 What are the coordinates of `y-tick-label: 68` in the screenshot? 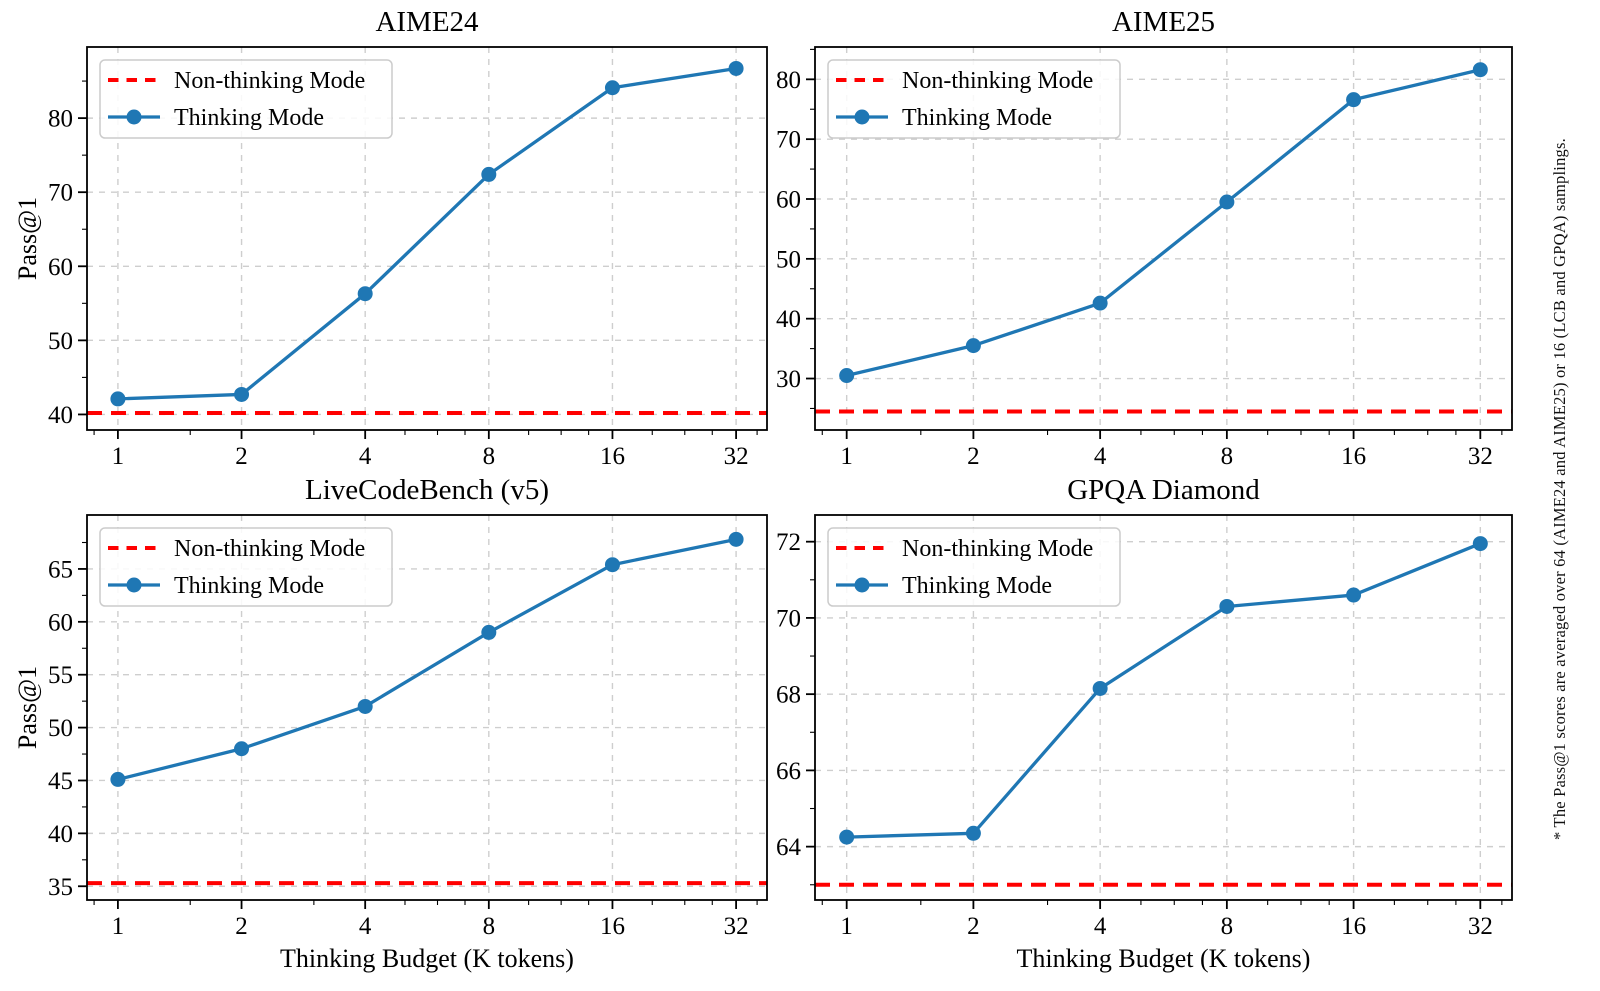 It's located at (788, 695).